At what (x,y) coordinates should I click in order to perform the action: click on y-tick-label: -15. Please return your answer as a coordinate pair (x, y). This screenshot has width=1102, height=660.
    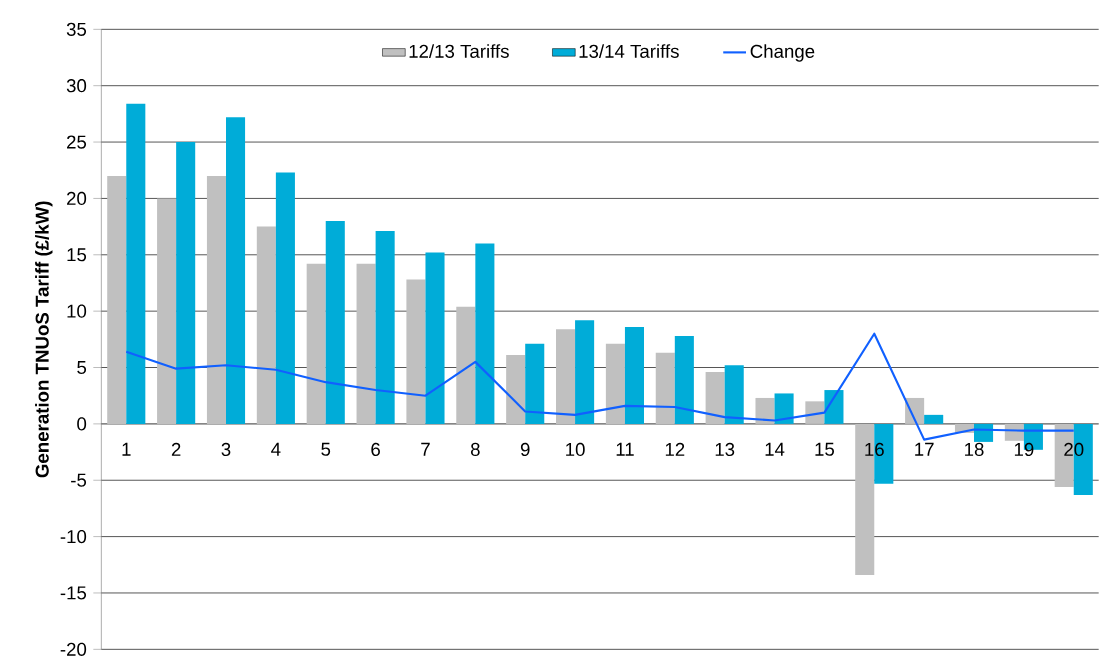
    Looking at the image, I should click on (73, 593).